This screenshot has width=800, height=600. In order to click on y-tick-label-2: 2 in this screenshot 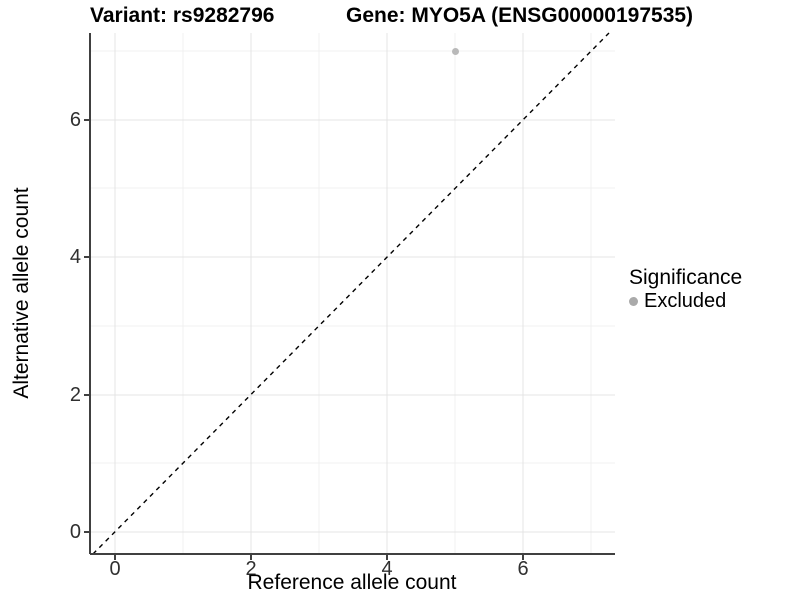, I will do `click(75, 395)`.